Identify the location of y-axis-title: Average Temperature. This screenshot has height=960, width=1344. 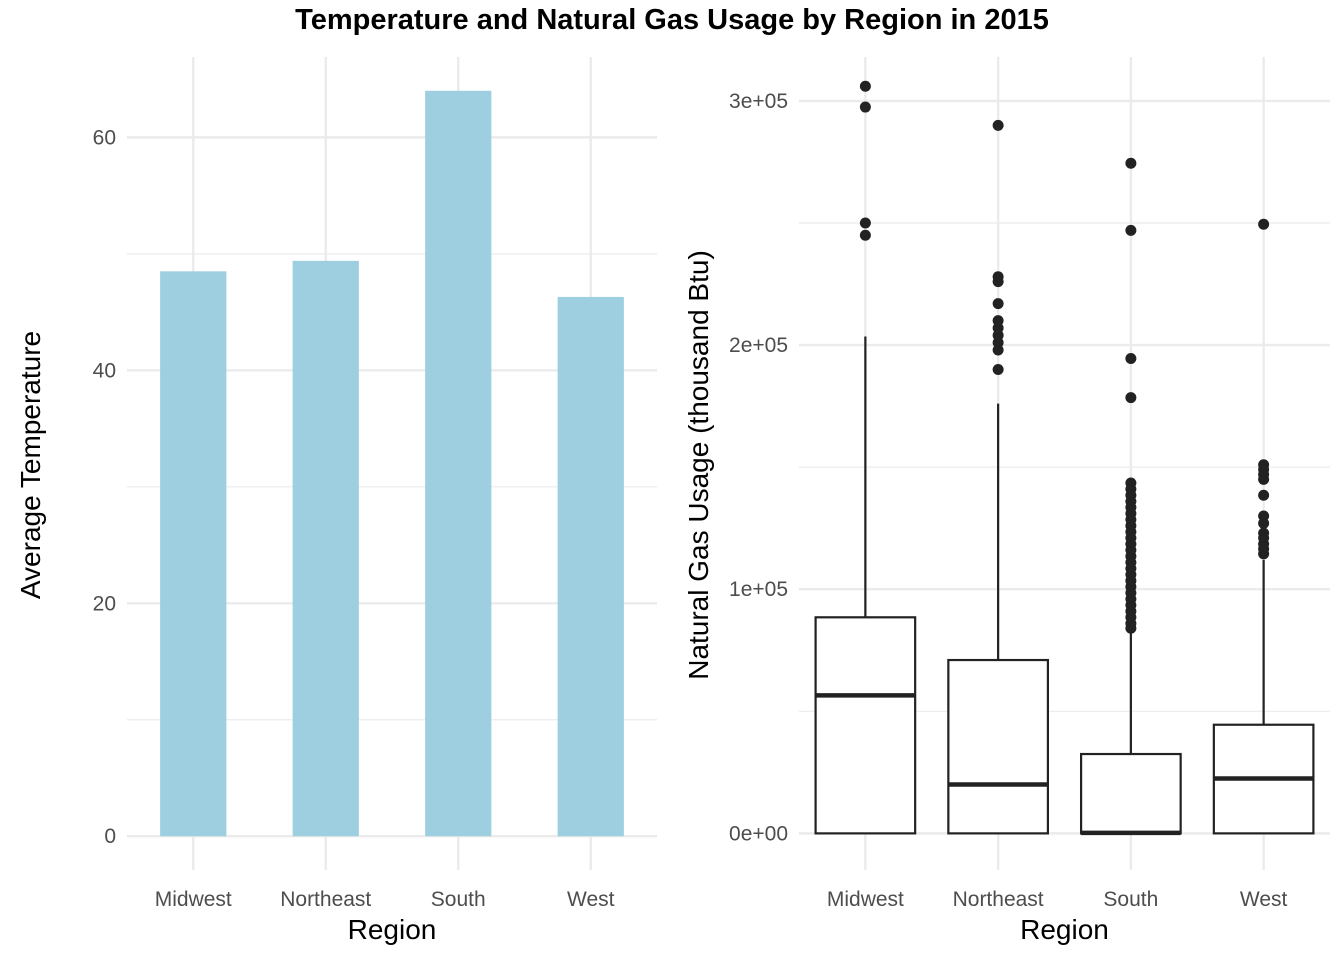
(30, 465).